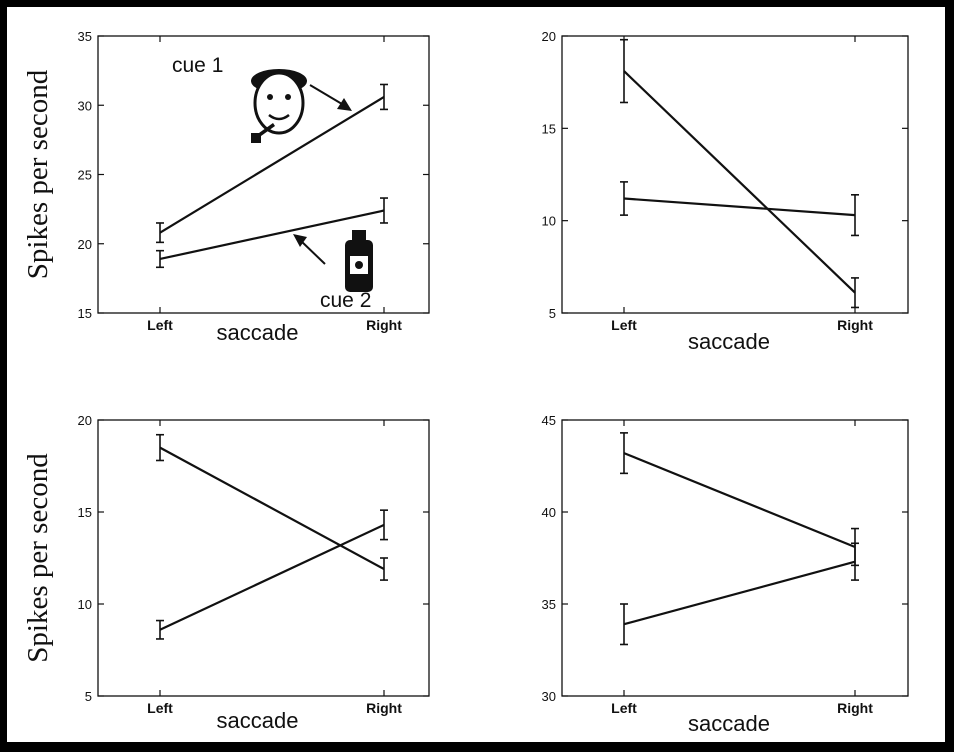  Describe the element at coordinates (263, 133) in the screenshot. I see `pipe` at that location.